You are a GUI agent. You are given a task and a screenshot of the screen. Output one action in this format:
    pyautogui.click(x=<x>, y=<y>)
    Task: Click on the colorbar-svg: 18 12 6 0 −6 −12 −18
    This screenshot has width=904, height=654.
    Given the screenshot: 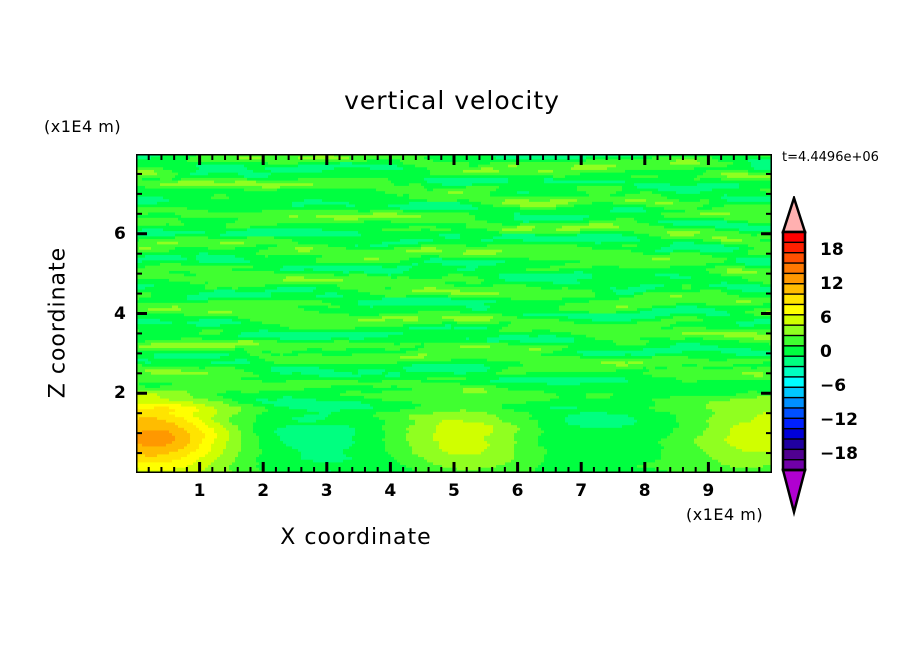 What is the action you would take?
    pyautogui.click(x=819, y=356)
    